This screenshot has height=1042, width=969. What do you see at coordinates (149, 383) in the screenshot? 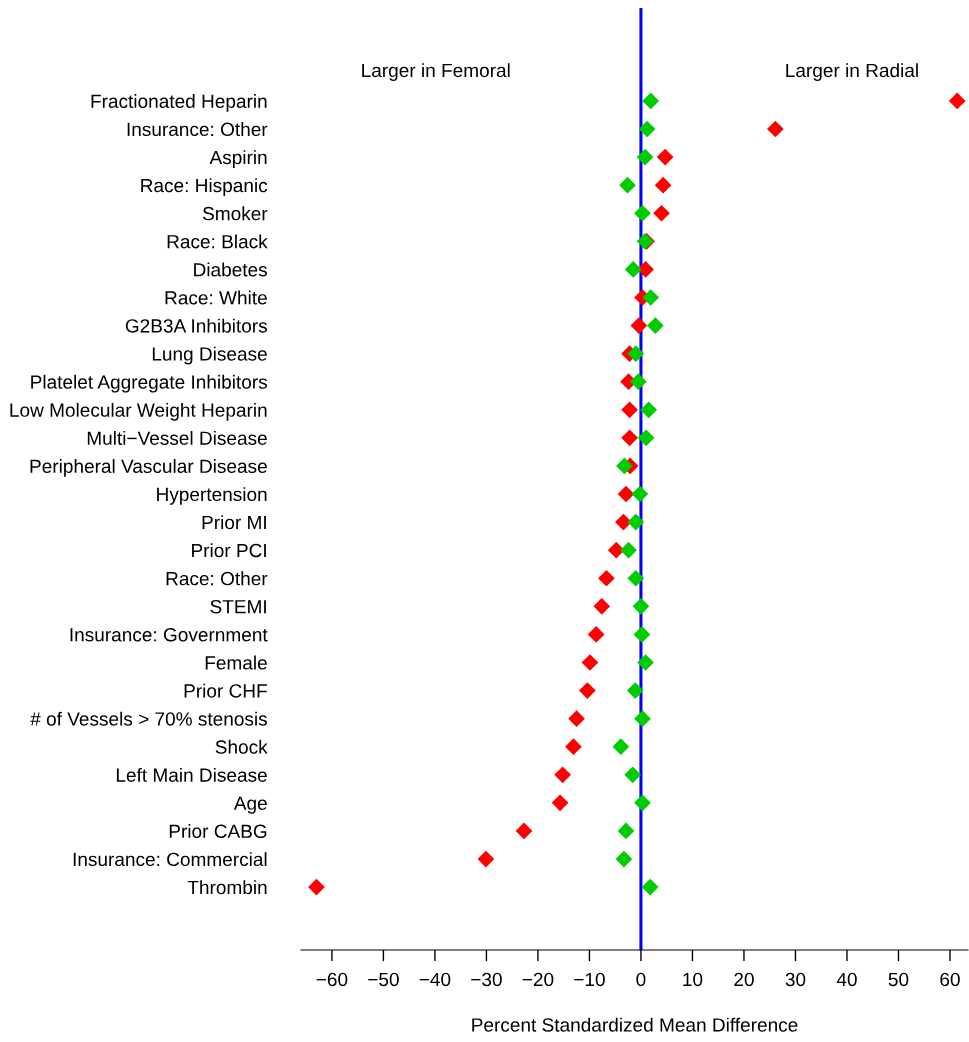
I see `y-tick-label: Platelet Aggregate Inhibitors` at bounding box center [149, 383].